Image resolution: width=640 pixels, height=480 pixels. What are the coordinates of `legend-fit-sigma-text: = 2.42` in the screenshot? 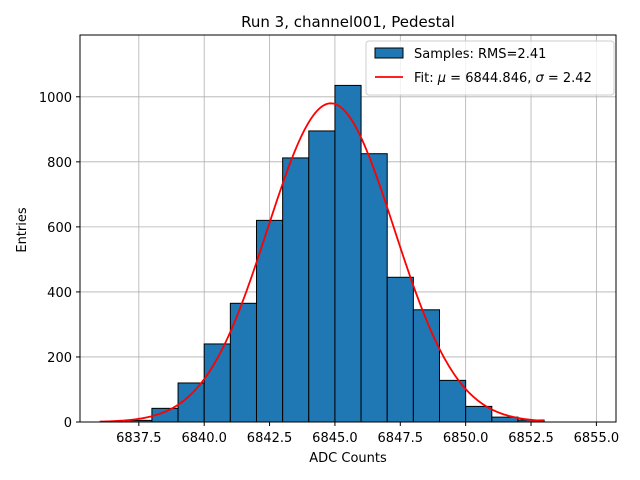 It's located at (568, 78).